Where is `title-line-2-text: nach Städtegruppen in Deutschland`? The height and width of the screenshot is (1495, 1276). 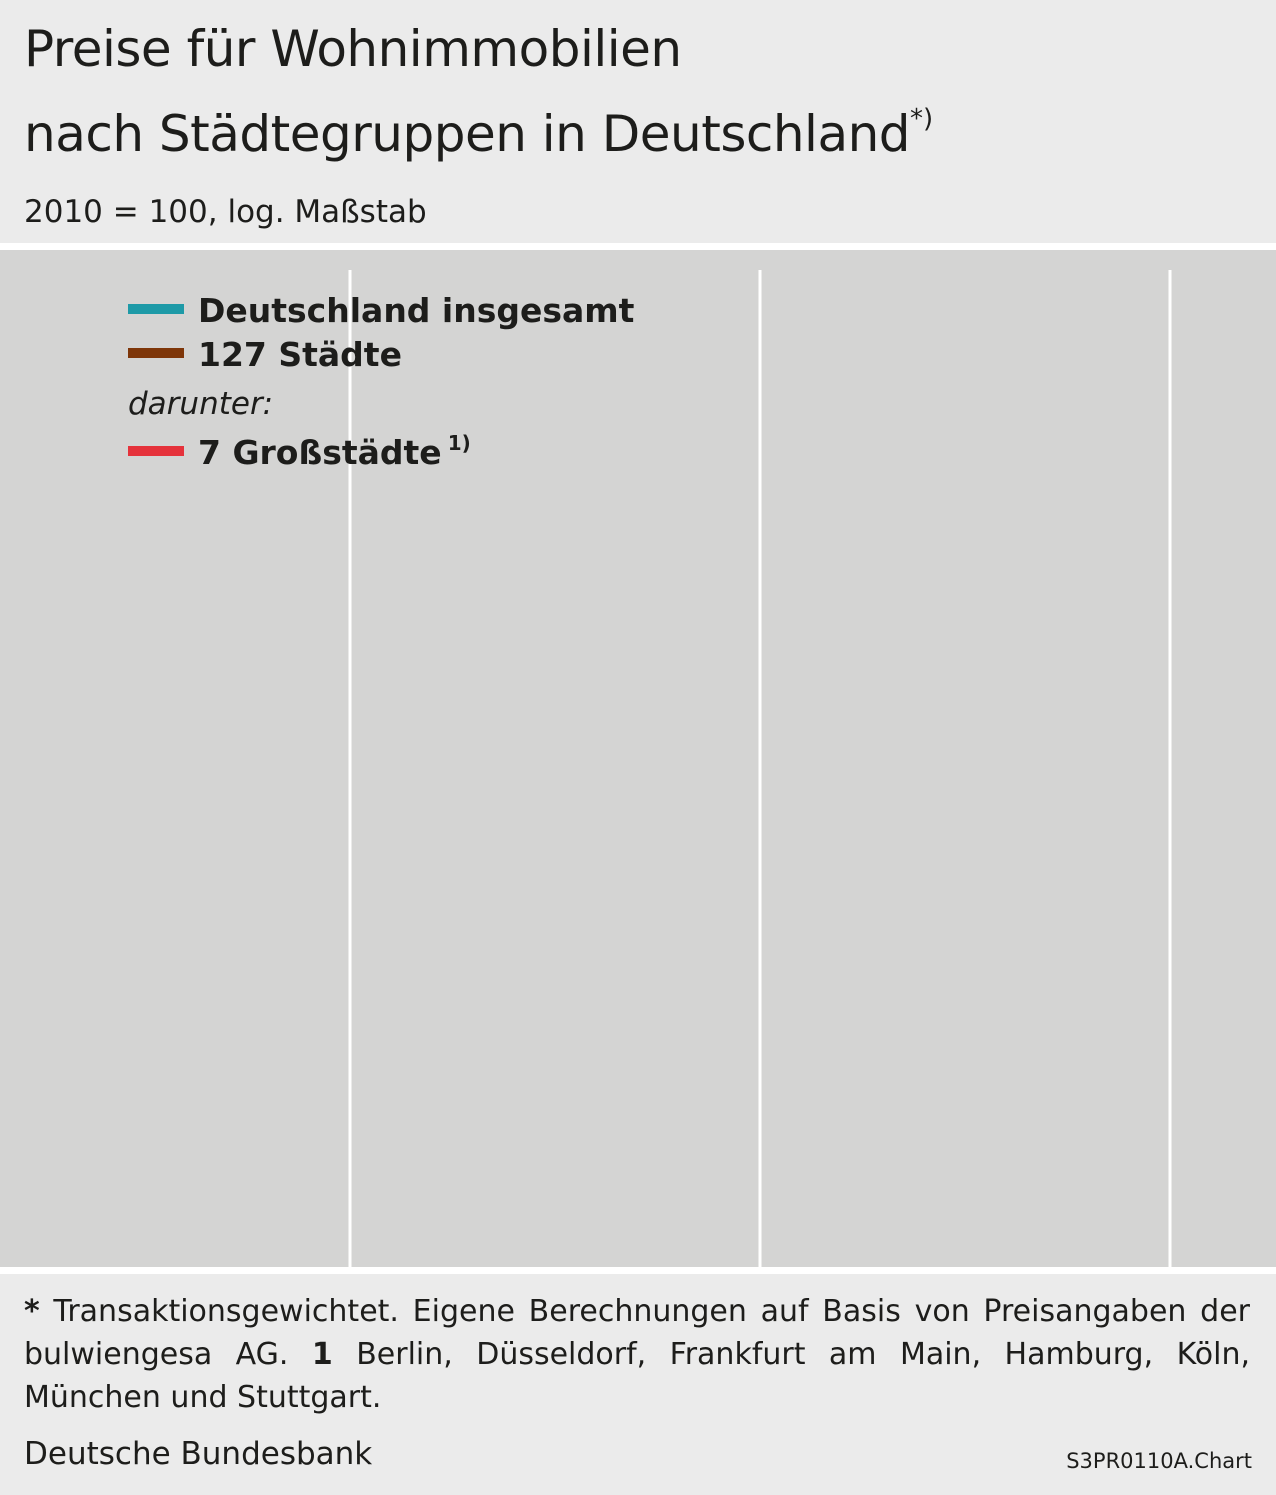
title-line-2-text: nach Städtegruppen in Deutschland is located at coordinates (467, 134).